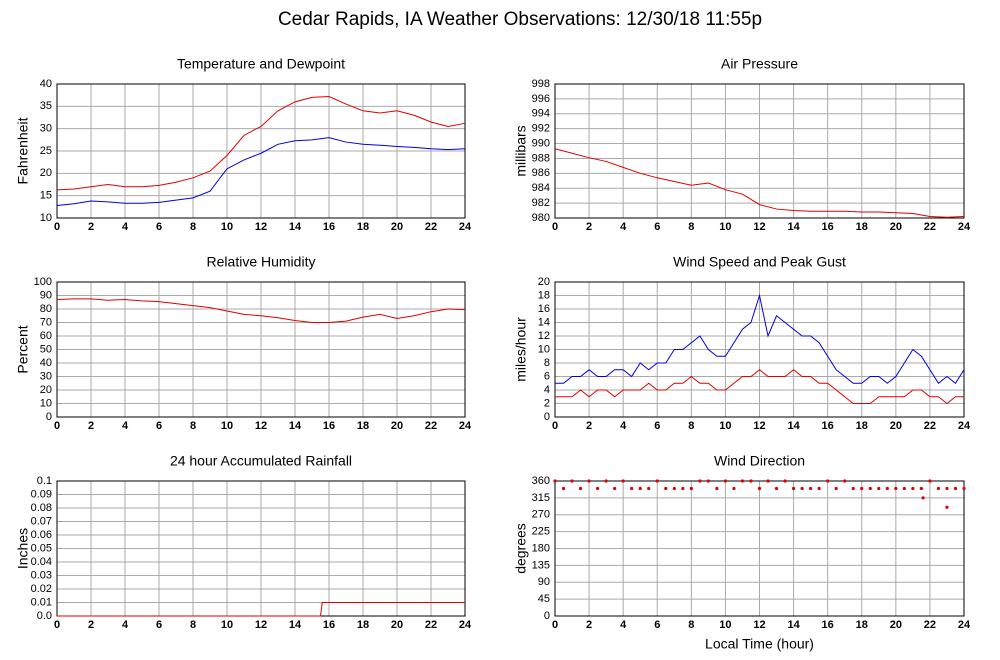  I want to click on y-tick-label: 0.06, so click(41, 535).